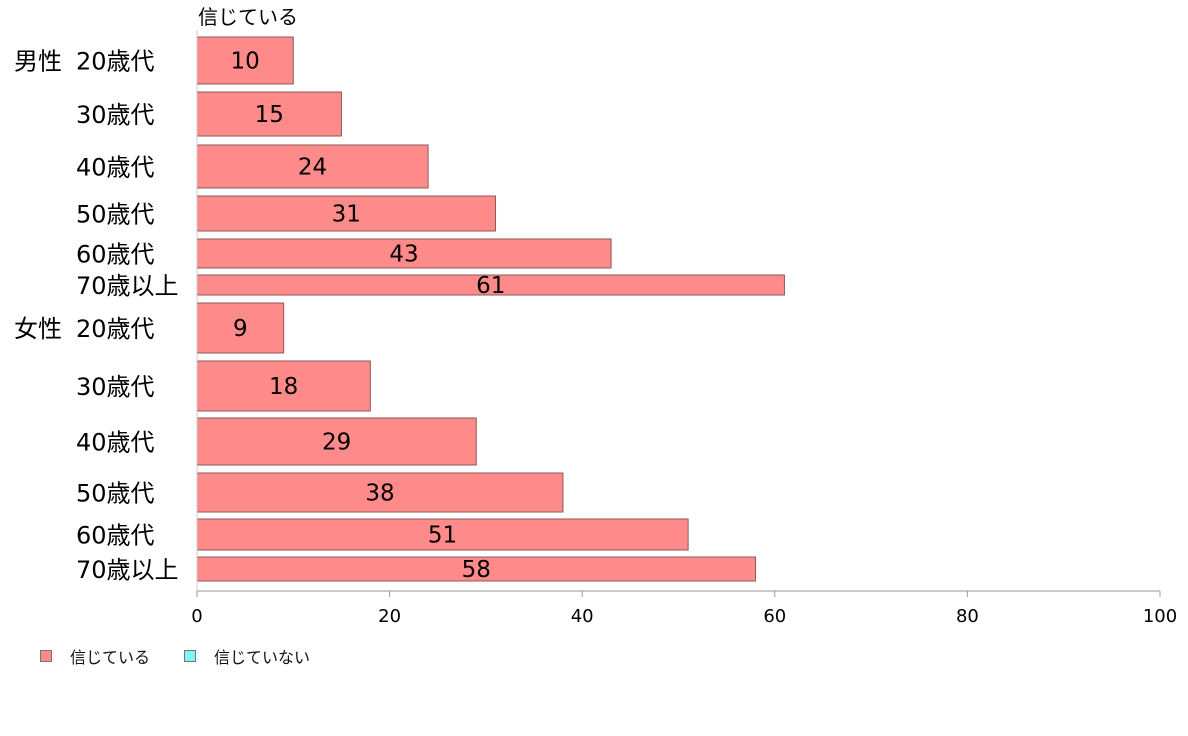 Image resolution: width=1188 pixels, height=736 pixels. Describe the element at coordinates (379, 494) in the screenshot. I see `value-label: 38` at that location.